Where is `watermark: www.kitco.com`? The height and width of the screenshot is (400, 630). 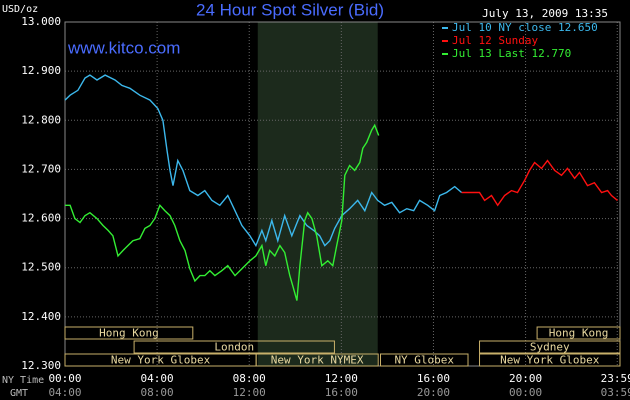 watermark: www.kitco.com is located at coordinates (123, 47).